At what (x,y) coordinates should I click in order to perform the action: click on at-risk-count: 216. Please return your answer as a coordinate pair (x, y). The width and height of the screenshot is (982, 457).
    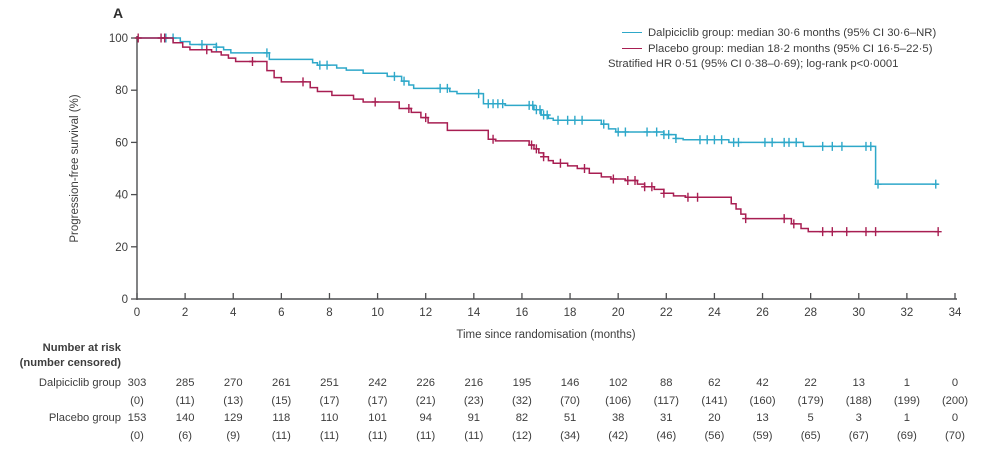
    Looking at the image, I should click on (474, 383).